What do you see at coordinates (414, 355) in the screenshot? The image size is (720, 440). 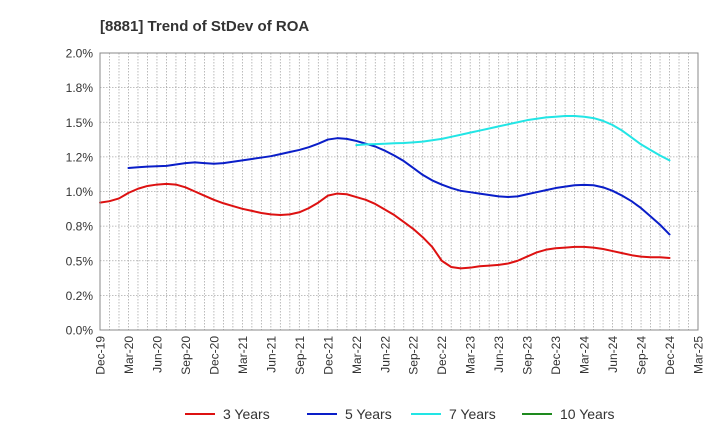 I see `x-tick-label: Sep-22` at bounding box center [414, 355].